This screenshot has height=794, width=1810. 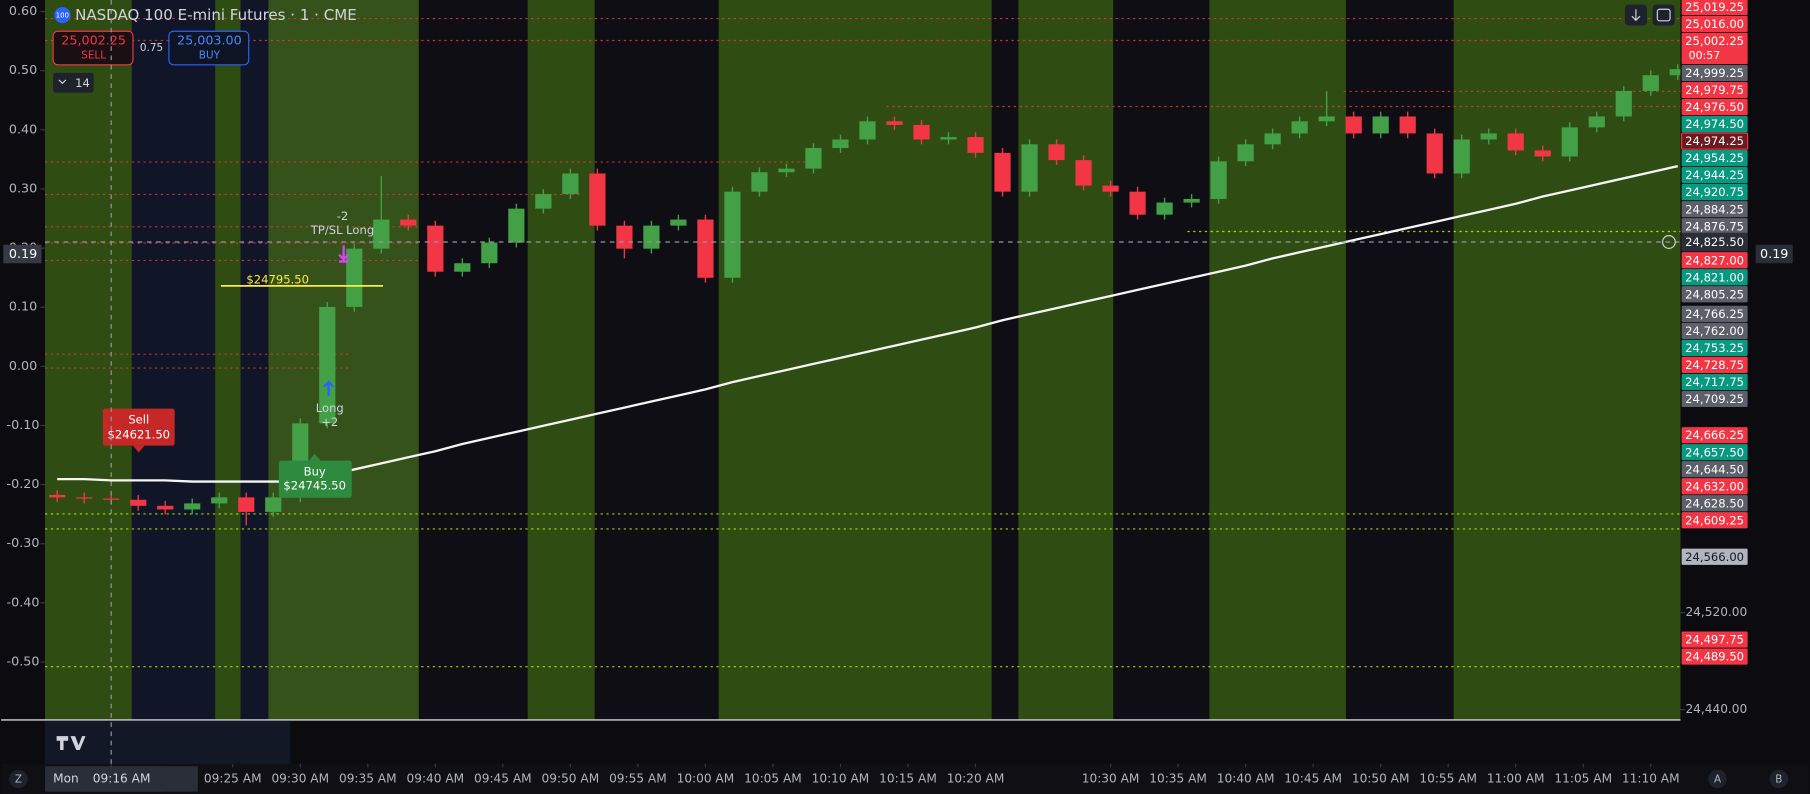 What do you see at coordinates (1714, 503) in the screenshot?
I see `price-label: 24,628.50` at bounding box center [1714, 503].